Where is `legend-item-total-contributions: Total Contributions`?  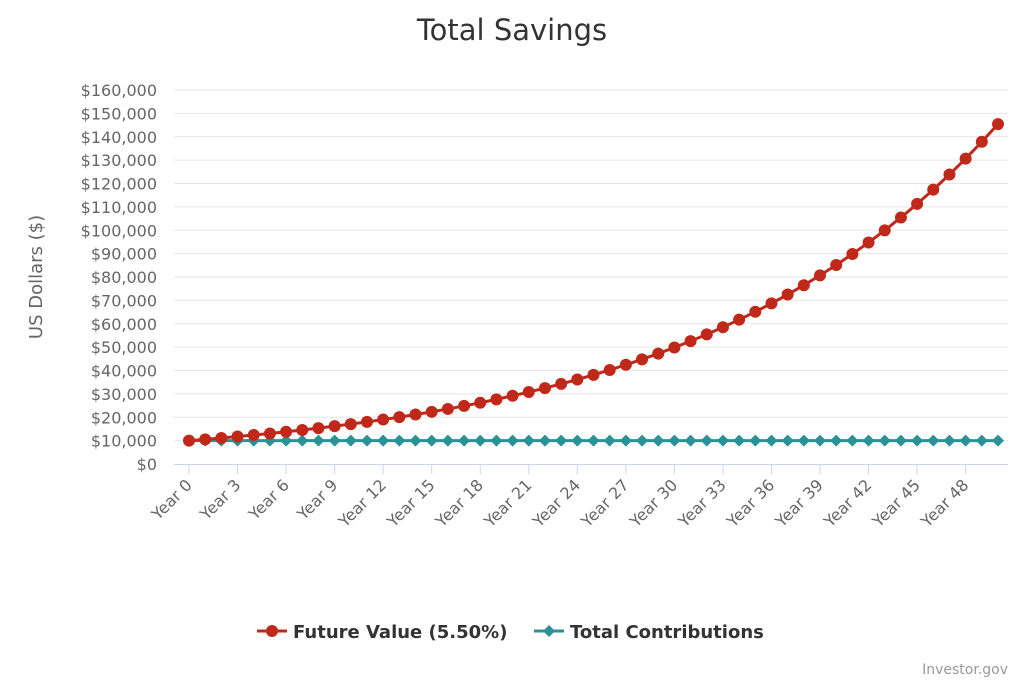
legend-item-total-contributions: Total Contributions is located at coordinates (649, 632).